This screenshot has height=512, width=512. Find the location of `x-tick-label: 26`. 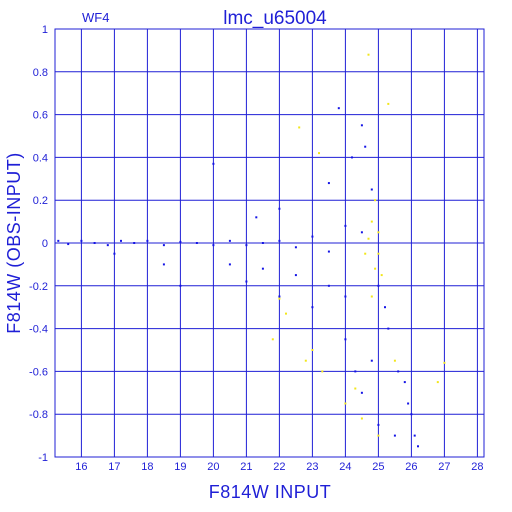

x-tick-label: 26 is located at coordinates (411, 467).